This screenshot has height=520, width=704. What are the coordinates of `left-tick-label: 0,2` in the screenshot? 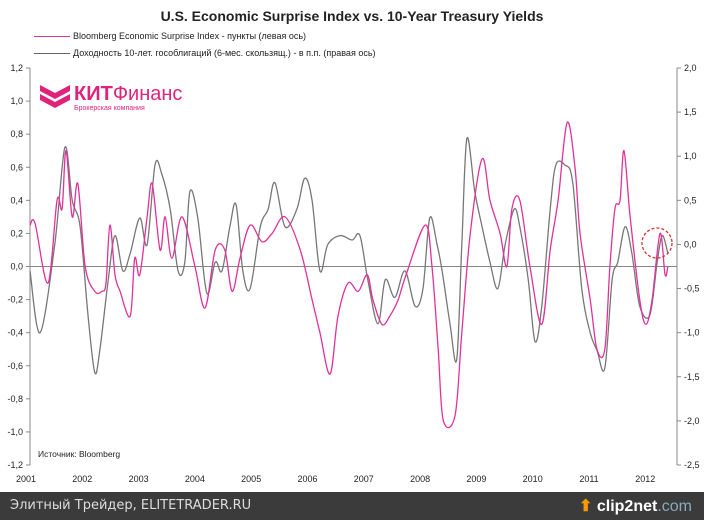 It's located at (16, 233).